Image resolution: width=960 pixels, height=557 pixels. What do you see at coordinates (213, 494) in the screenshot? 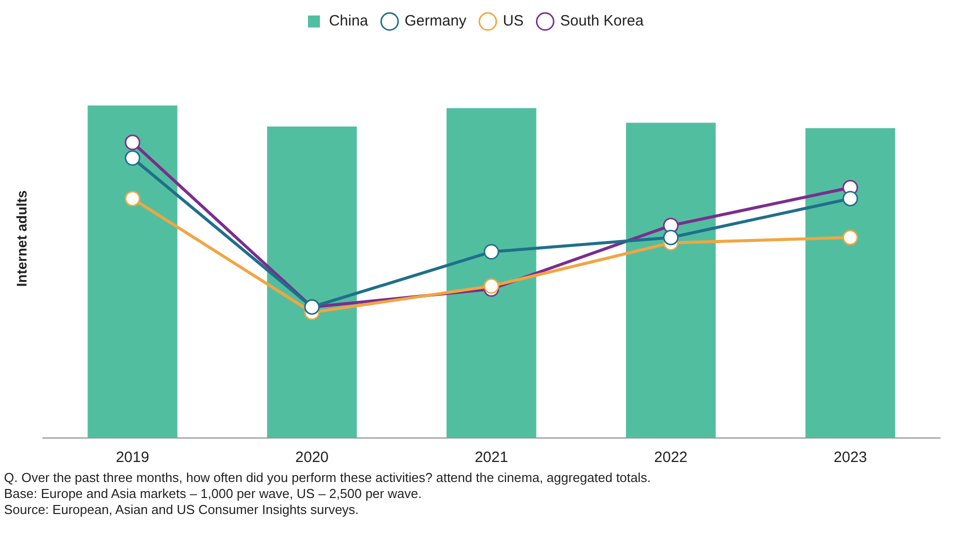
I see `text: Base: Europe and Asia markets – 1,000 per wave, US – 2,500 per wave.` at bounding box center [213, 494].